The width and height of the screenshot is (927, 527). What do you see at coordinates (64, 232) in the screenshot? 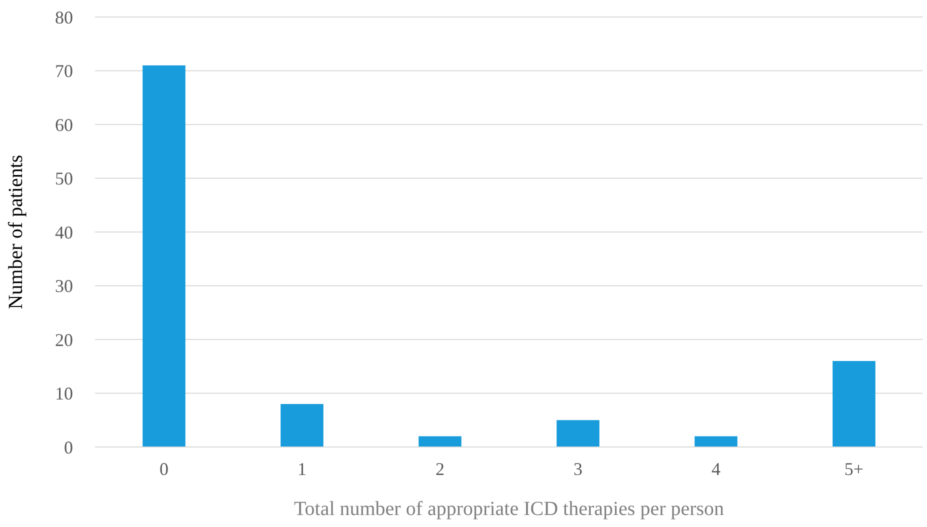
I see `y-tick-label: 40` at bounding box center [64, 232].